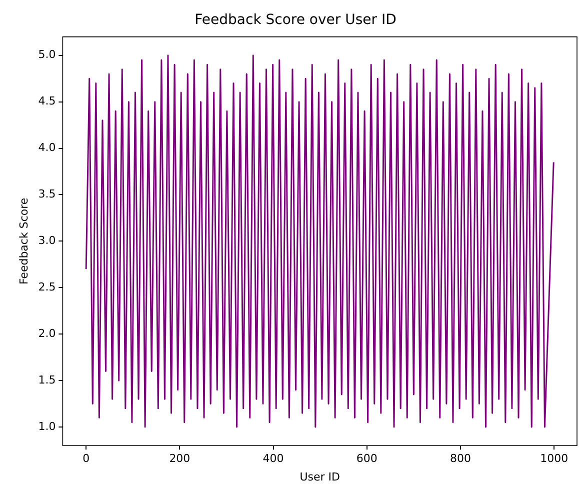  I want to click on x-axis-title: User ID, so click(320, 477).